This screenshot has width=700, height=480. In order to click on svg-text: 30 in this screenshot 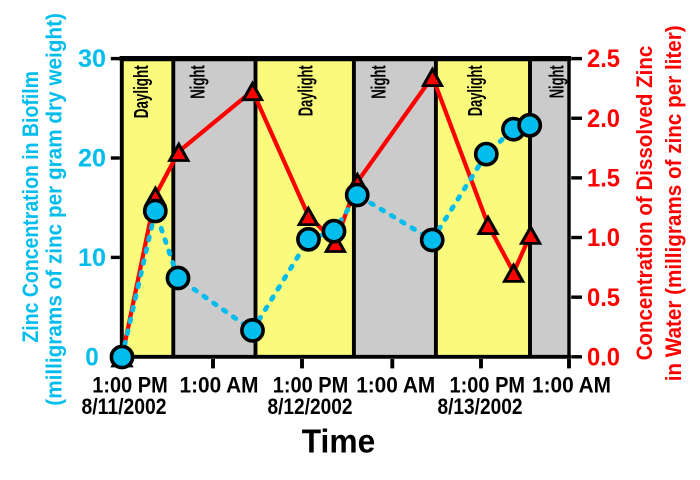, I will do `click(92, 59)`.